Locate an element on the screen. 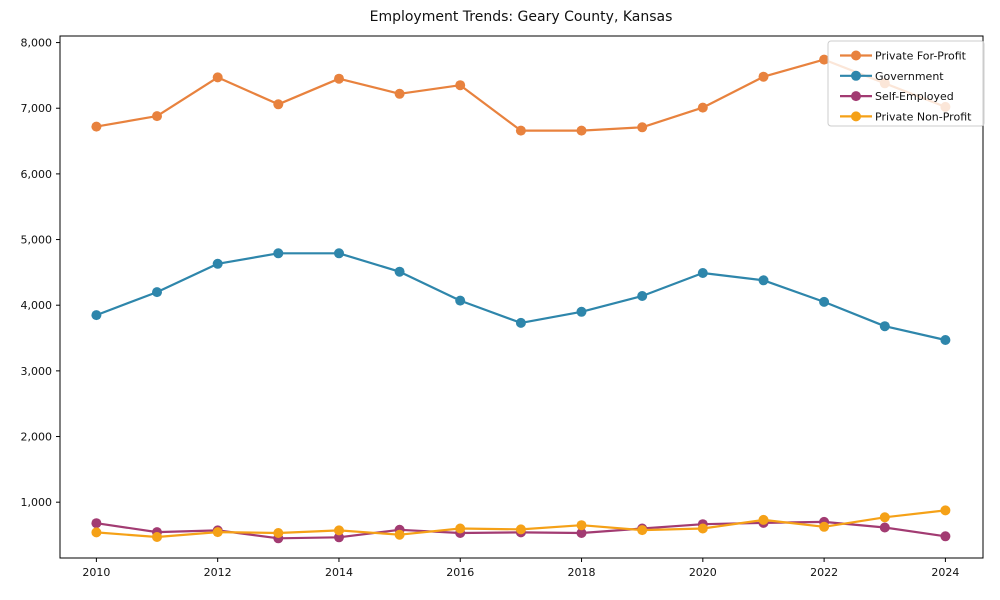  y-tick-label: 8,000 is located at coordinates (37, 43).